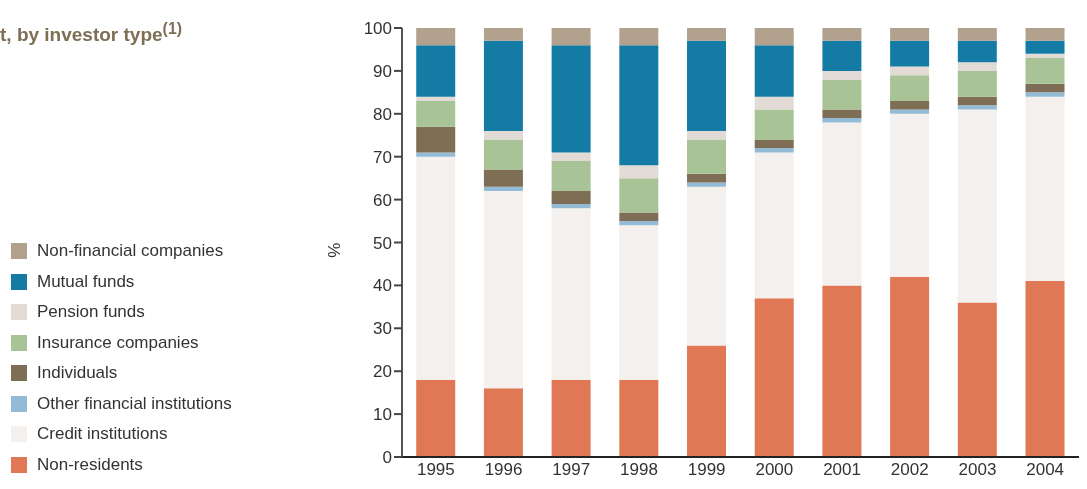 This screenshot has width=1087, height=489. Describe the element at coordinates (382, 329) in the screenshot. I see `y-tick-label: 30` at that location.